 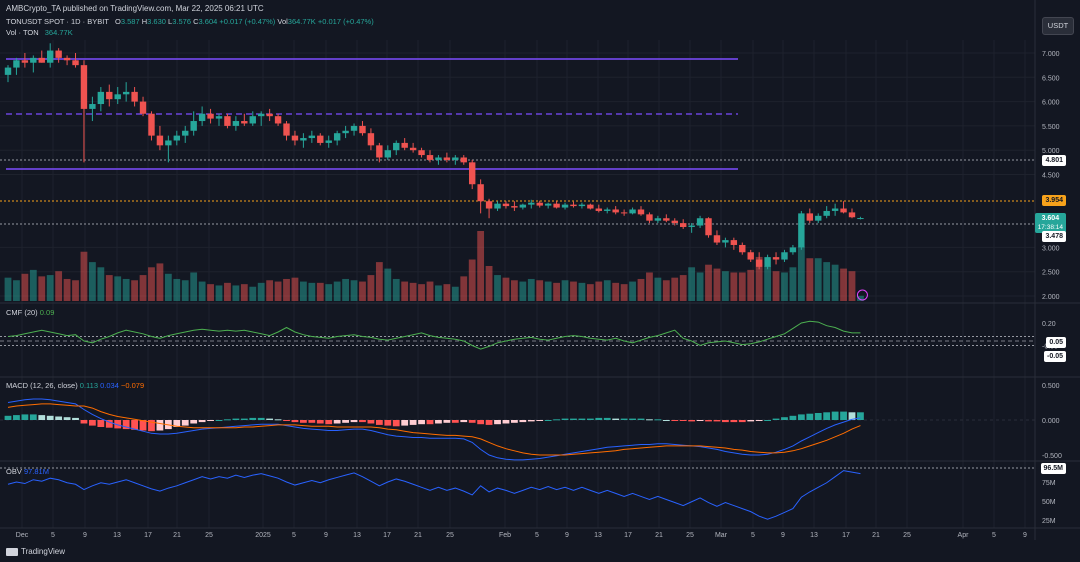 What do you see at coordinates (14, 471) in the screenshot?
I see `obv-legend-name: OBV` at bounding box center [14, 471].